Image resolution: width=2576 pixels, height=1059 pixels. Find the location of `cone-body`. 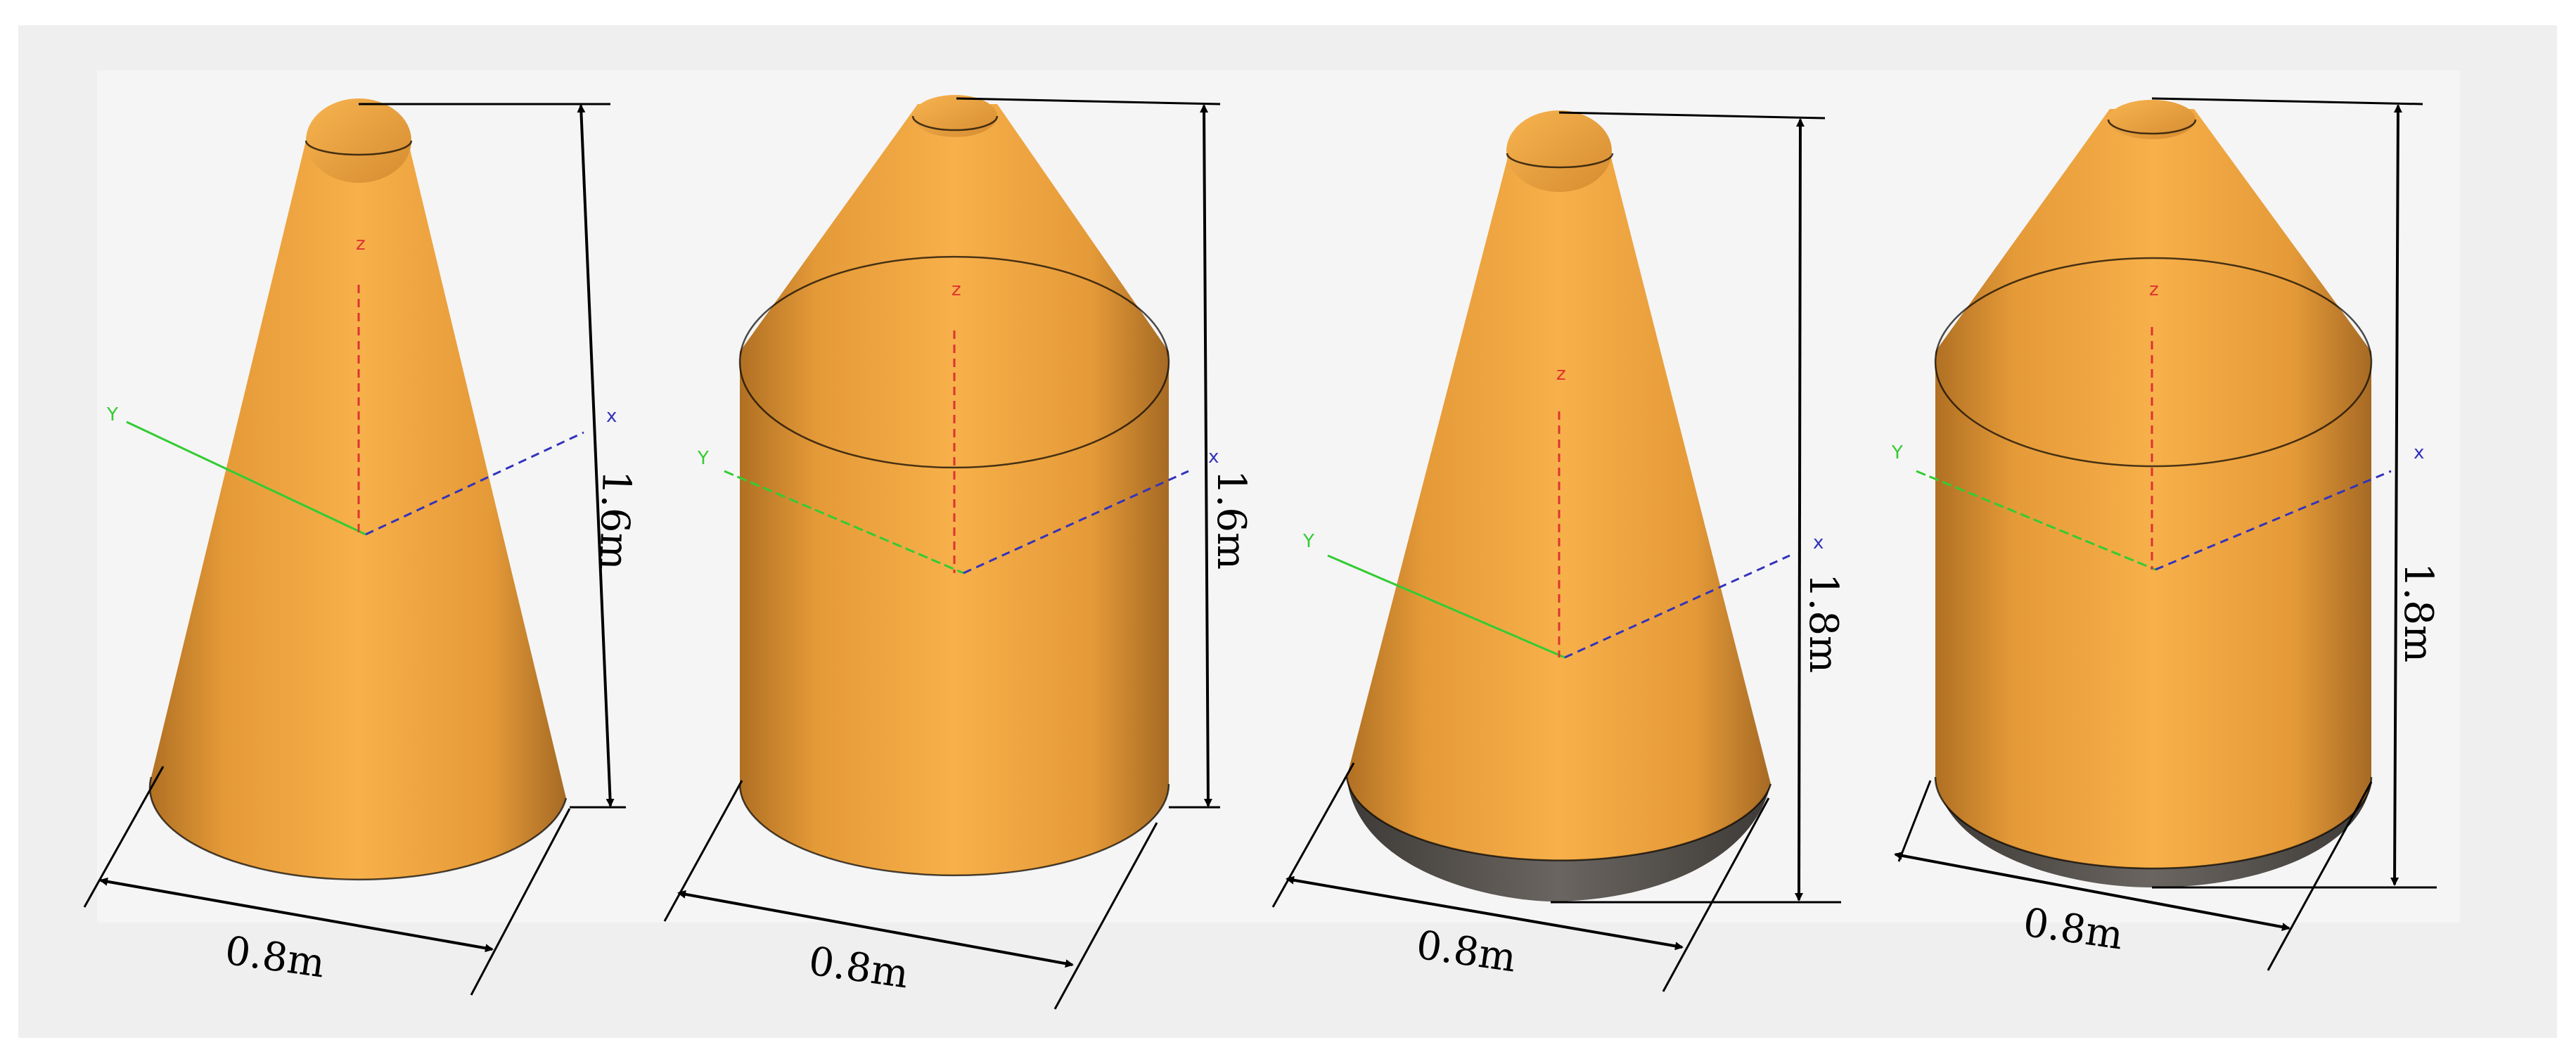

cone-body is located at coordinates (1559, 508).